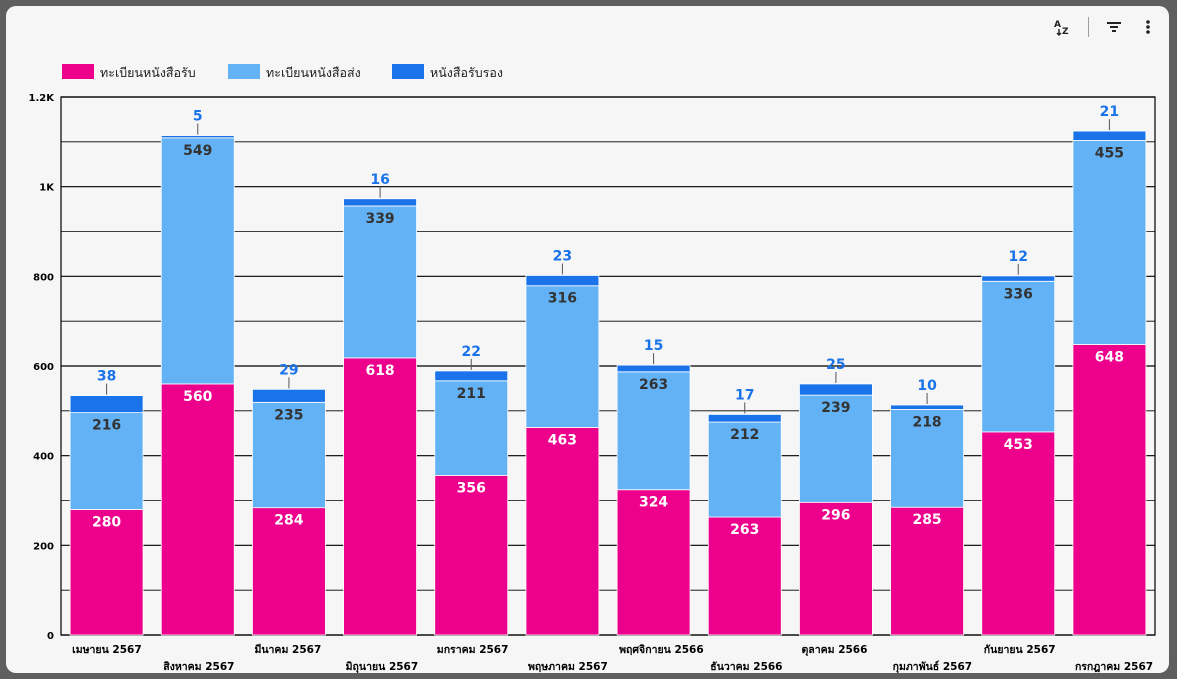 This screenshot has width=1177, height=679. What do you see at coordinates (288, 521) in the screenshot?
I see `data-label: 284` at bounding box center [288, 521].